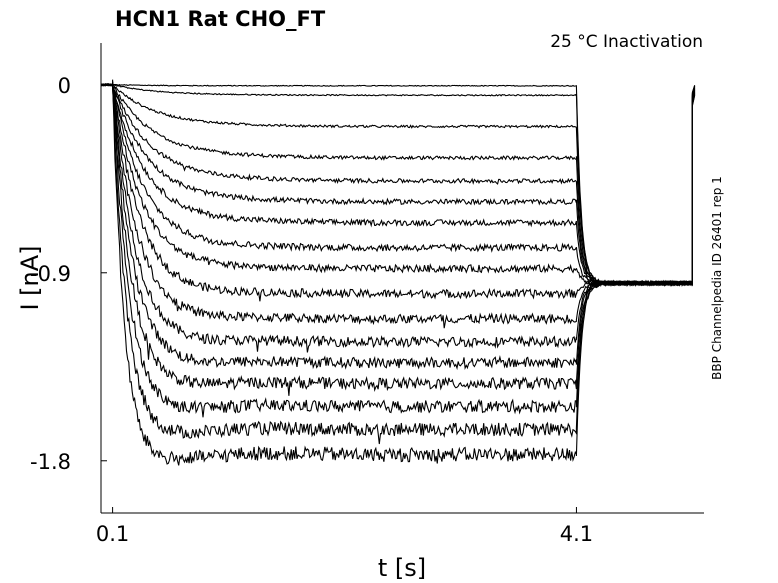 Image resolution: width=778 pixels, height=583 pixels. Describe the element at coordinates (402, 568) in the screenshot. I see `x-axis-label: t [s]` at that location.